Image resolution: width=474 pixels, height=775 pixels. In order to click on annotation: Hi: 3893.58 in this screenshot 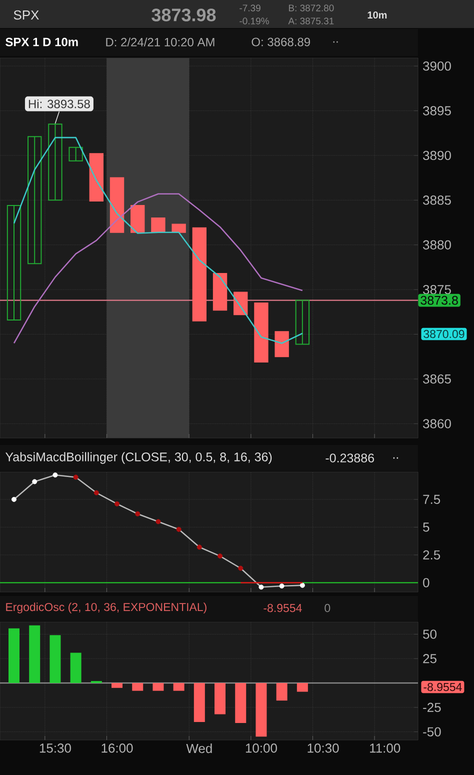, I will do `click(59, 103)`.